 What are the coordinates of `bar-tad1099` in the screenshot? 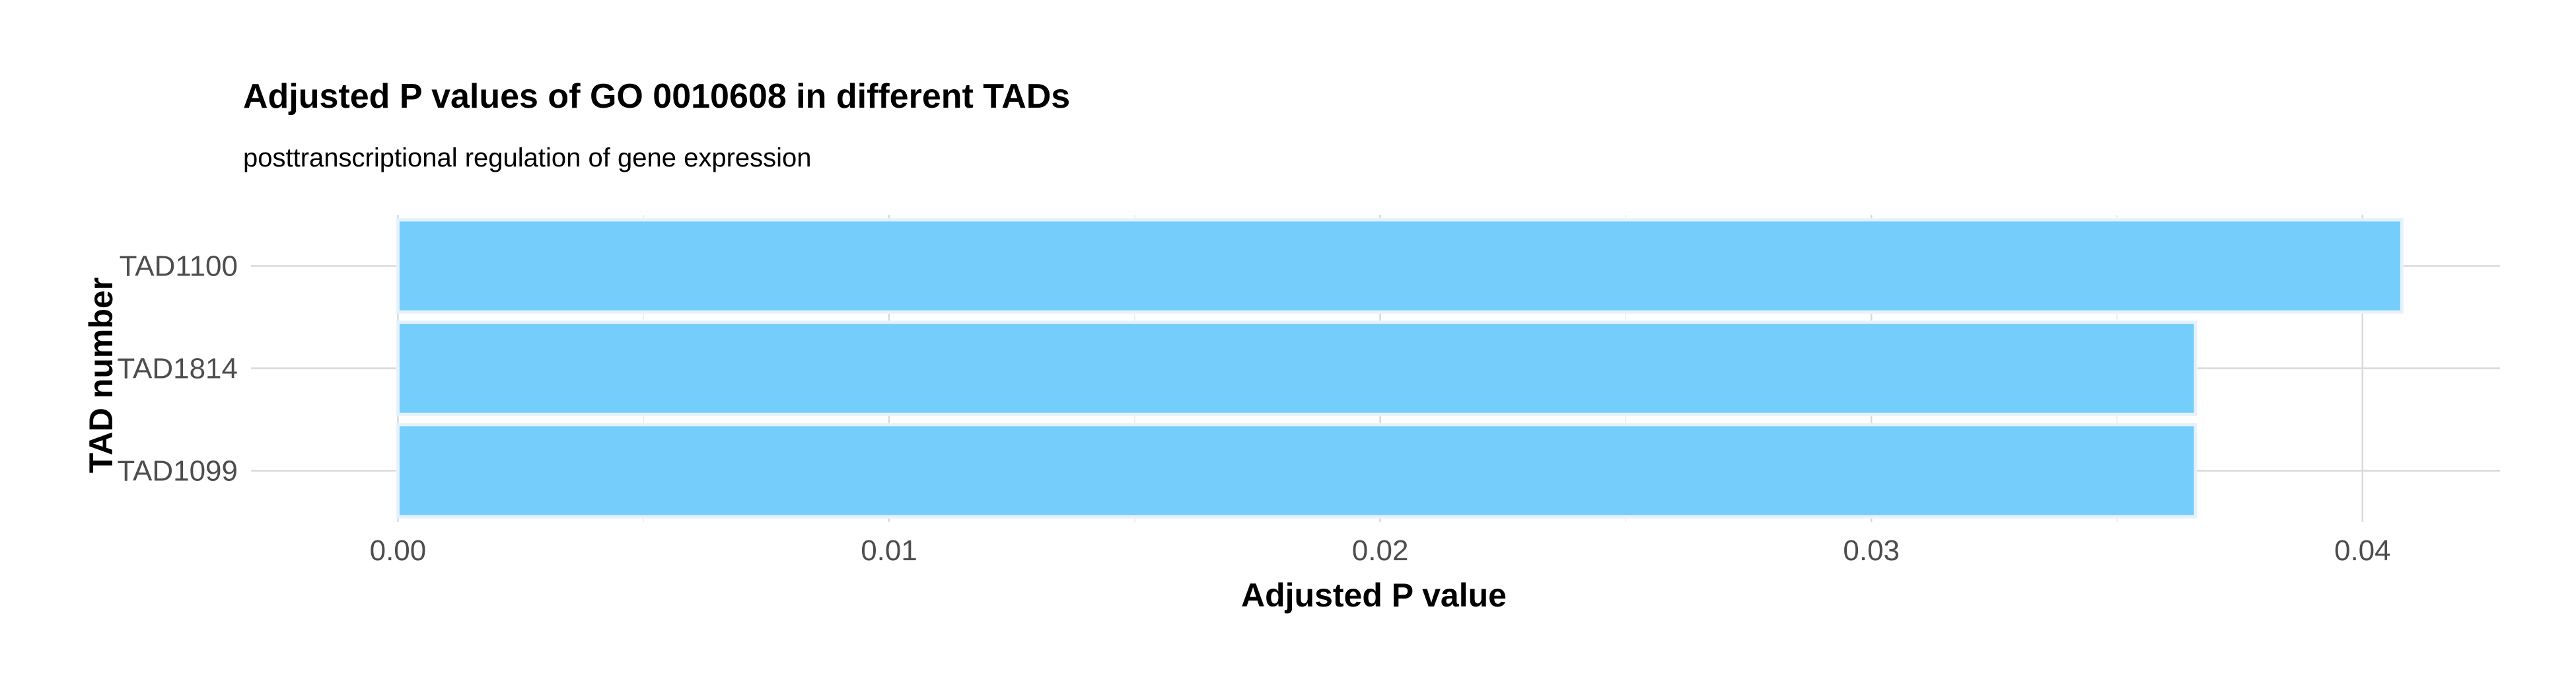 It's located at (1297, 471).